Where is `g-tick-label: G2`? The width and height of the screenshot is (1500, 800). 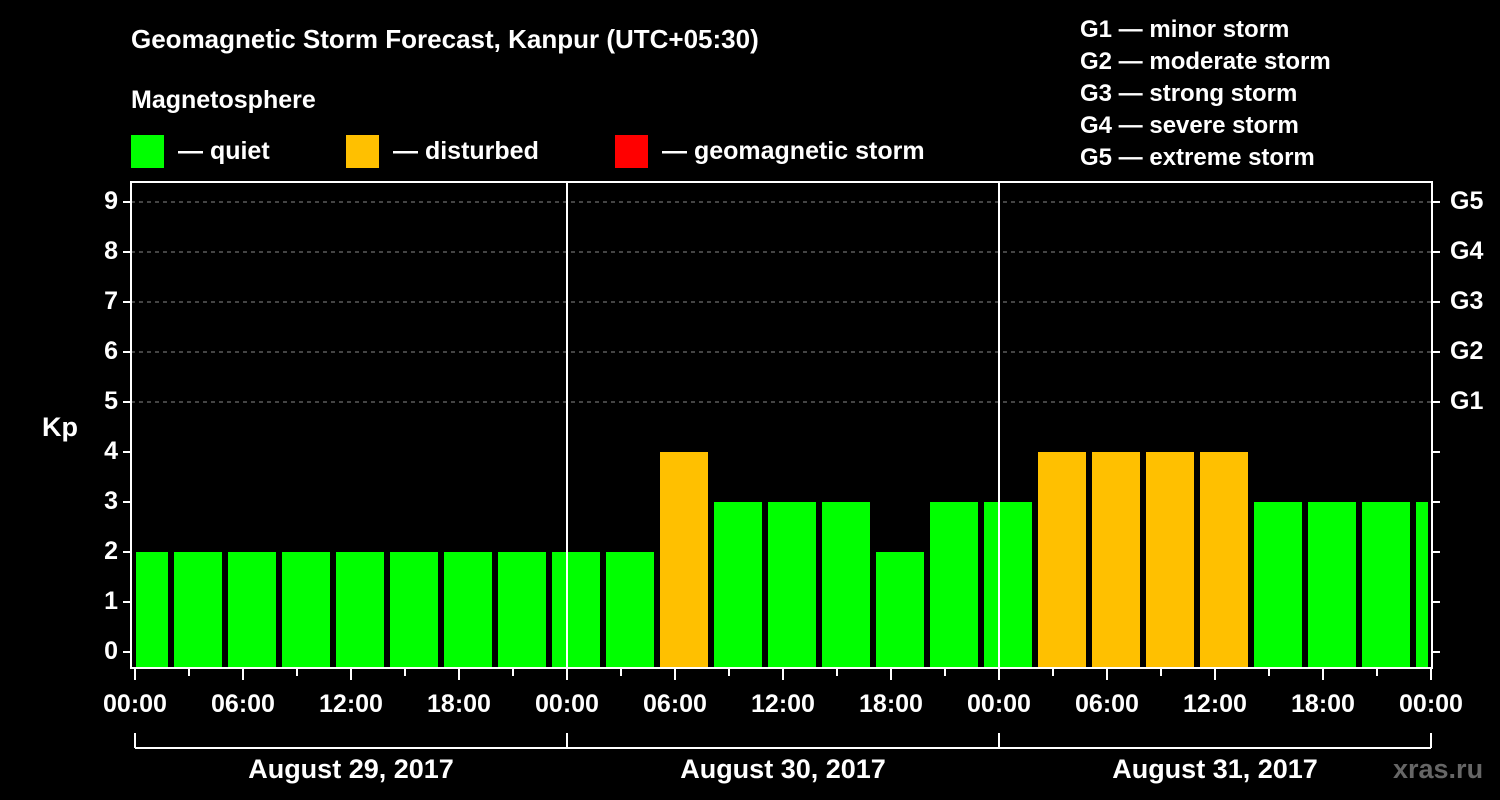
g-tick-label: G2 is located at coordinates (1467, 351).